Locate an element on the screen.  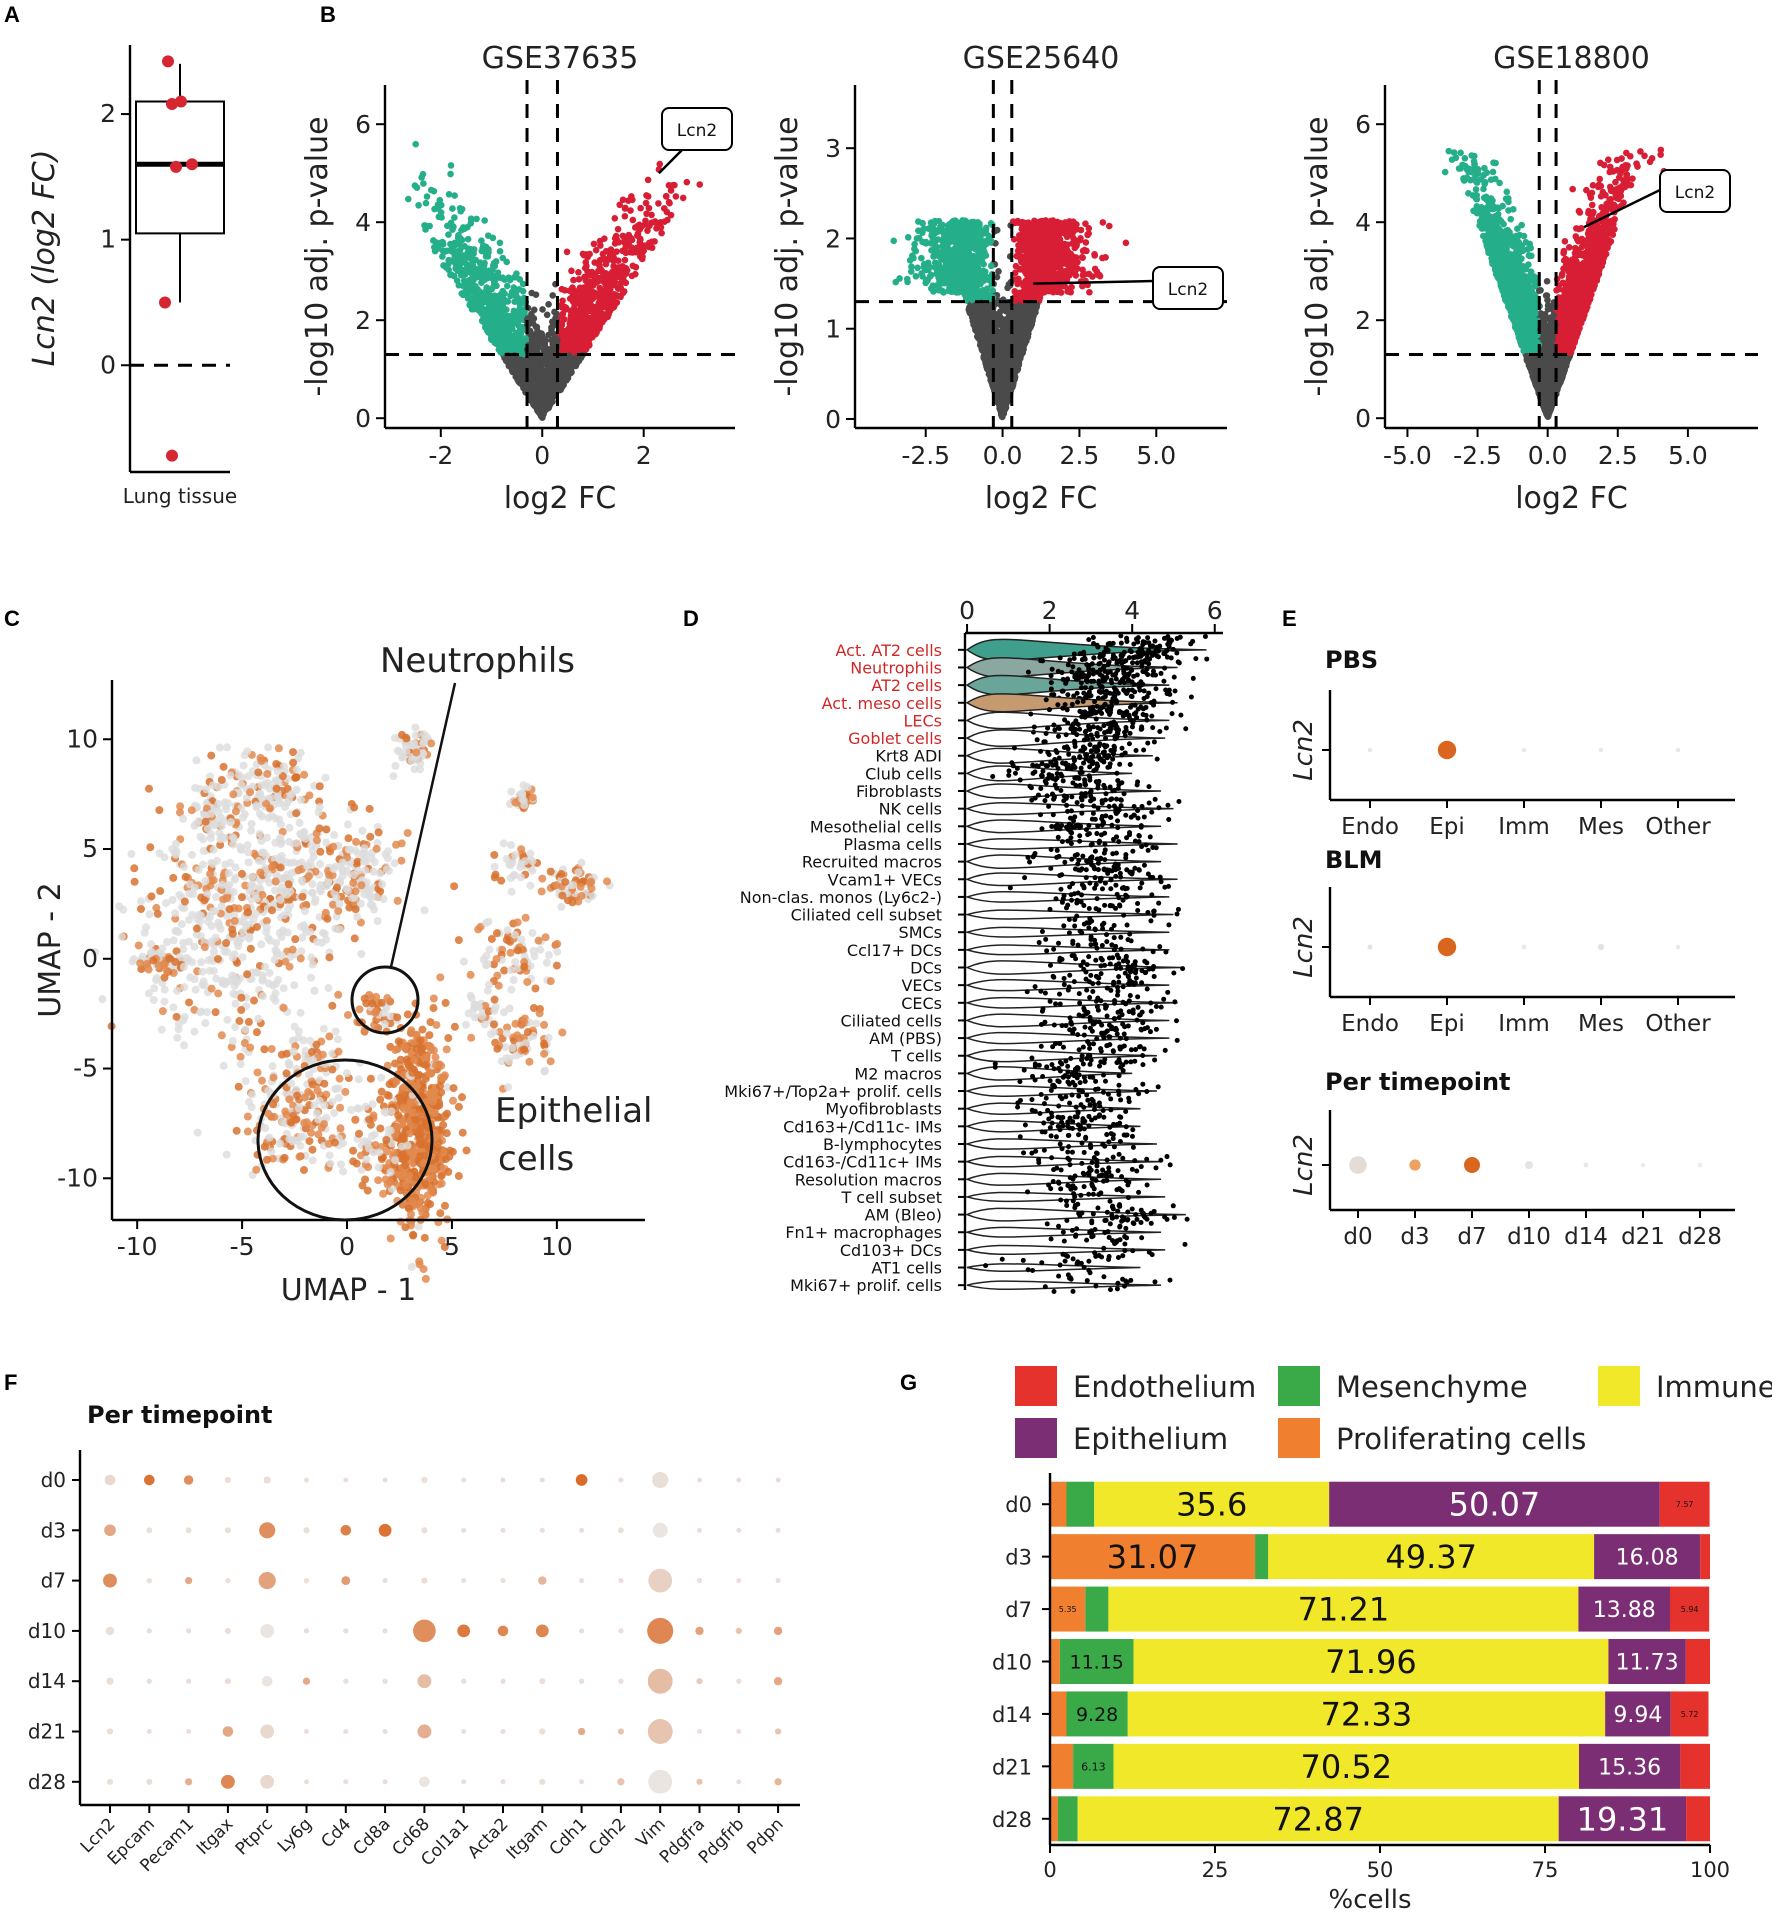
x-axis-title: log2 FC is located at coordinates (560, 498).